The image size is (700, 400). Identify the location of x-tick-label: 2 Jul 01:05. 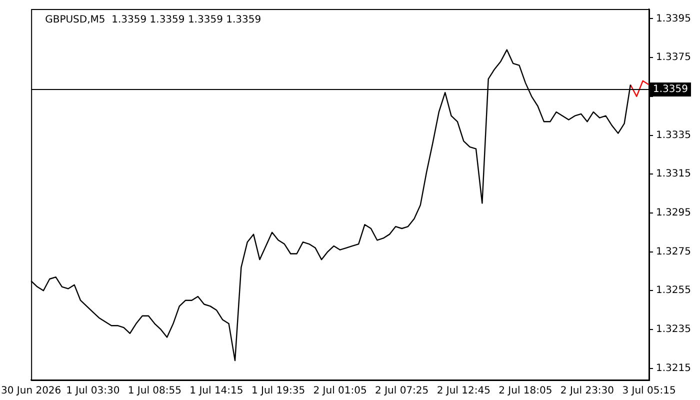
(340, 391).